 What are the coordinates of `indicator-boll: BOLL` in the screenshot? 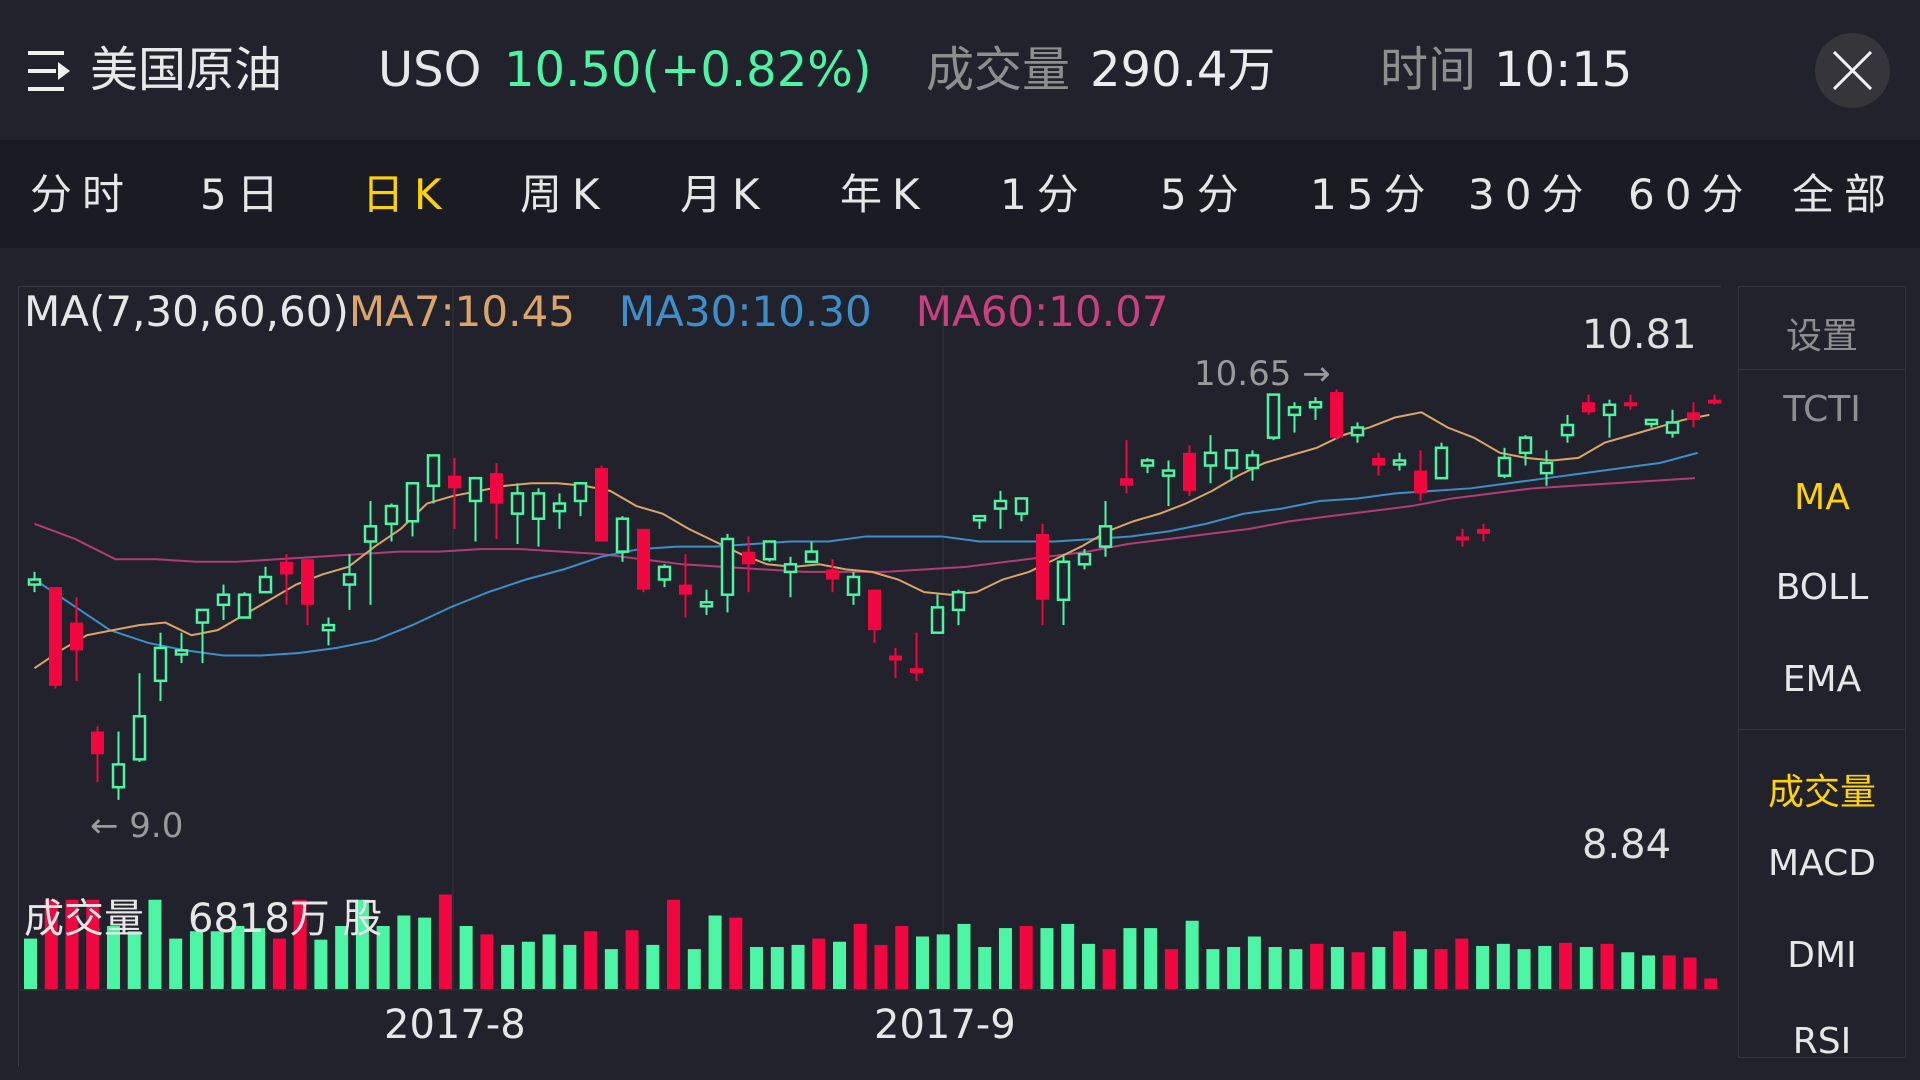 It's located at (1822, 587).